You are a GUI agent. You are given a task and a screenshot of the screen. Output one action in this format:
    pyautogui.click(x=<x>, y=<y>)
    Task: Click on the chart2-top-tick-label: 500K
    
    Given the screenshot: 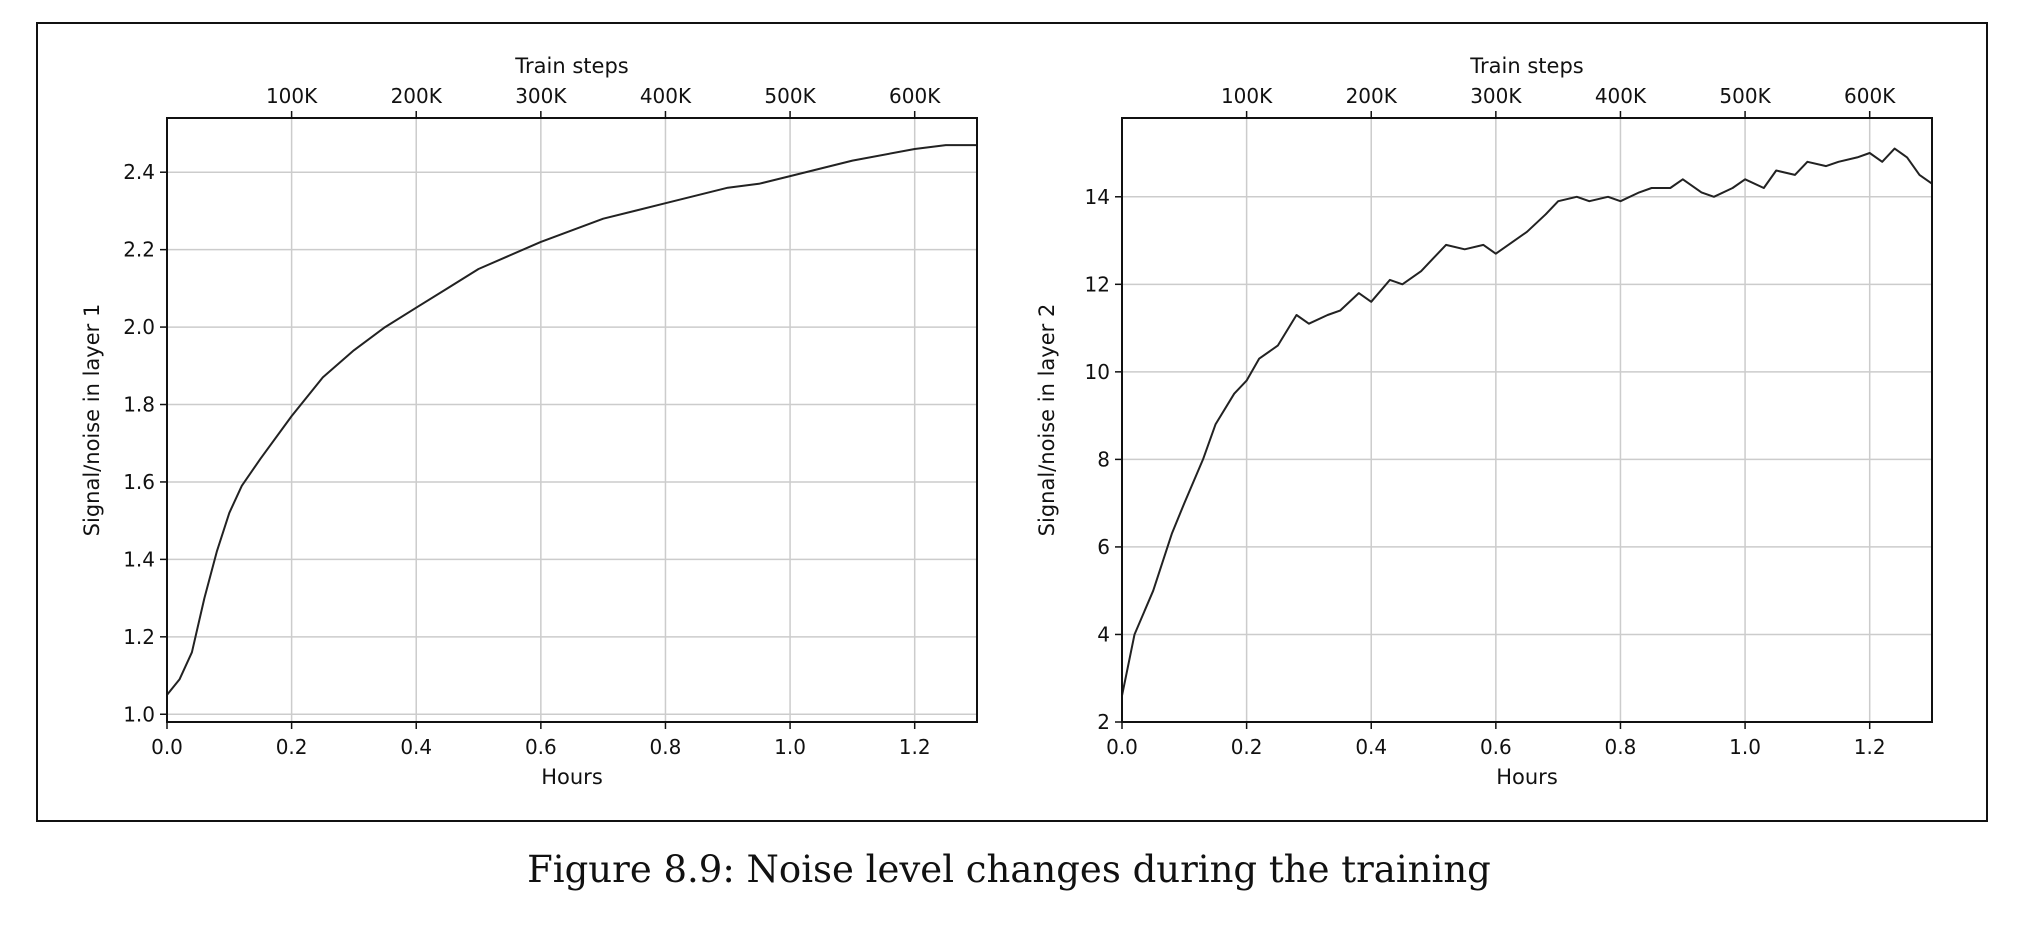 What is the action you would take?
    pyautogui.click(x=1745, y=96)
    